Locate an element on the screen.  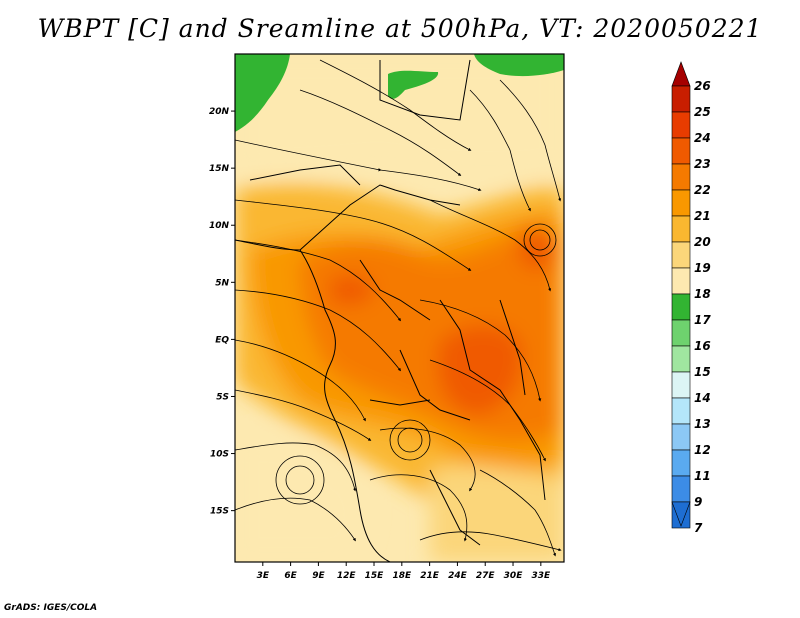
colorbar-label: 11 is located at coordinates (702, 476).